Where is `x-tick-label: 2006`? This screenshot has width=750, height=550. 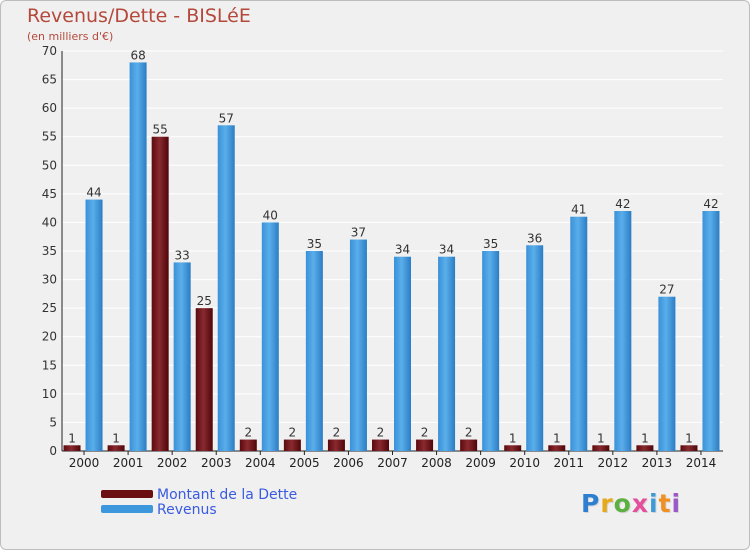 x-tick-label: 2006 is located at coordinates (348, 463).